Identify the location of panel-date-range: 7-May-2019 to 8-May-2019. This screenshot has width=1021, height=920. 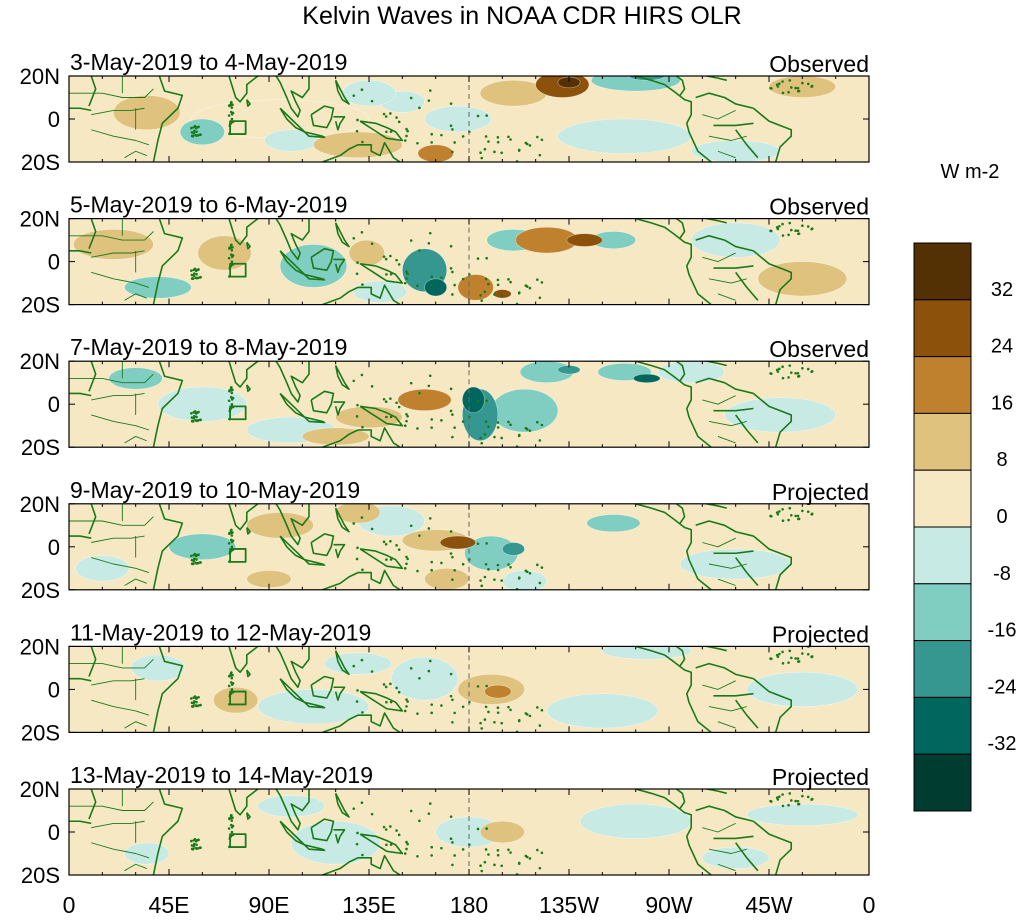
(208, 347).